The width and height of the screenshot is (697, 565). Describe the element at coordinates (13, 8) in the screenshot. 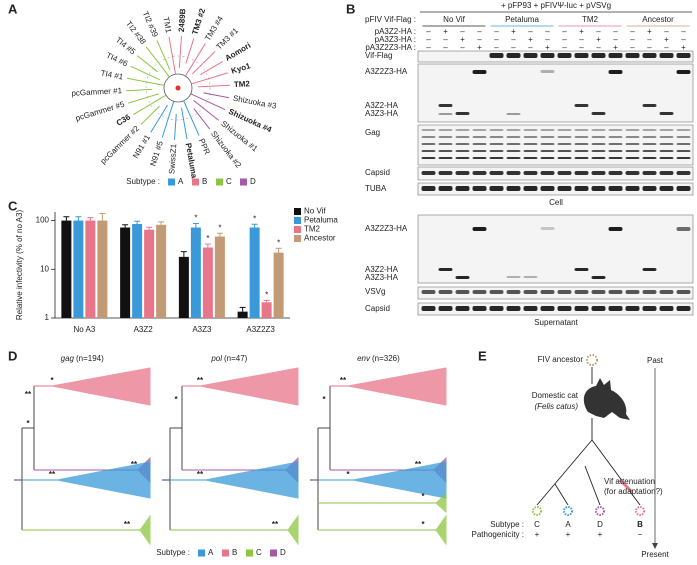

I see `panel-label: A` at that location.